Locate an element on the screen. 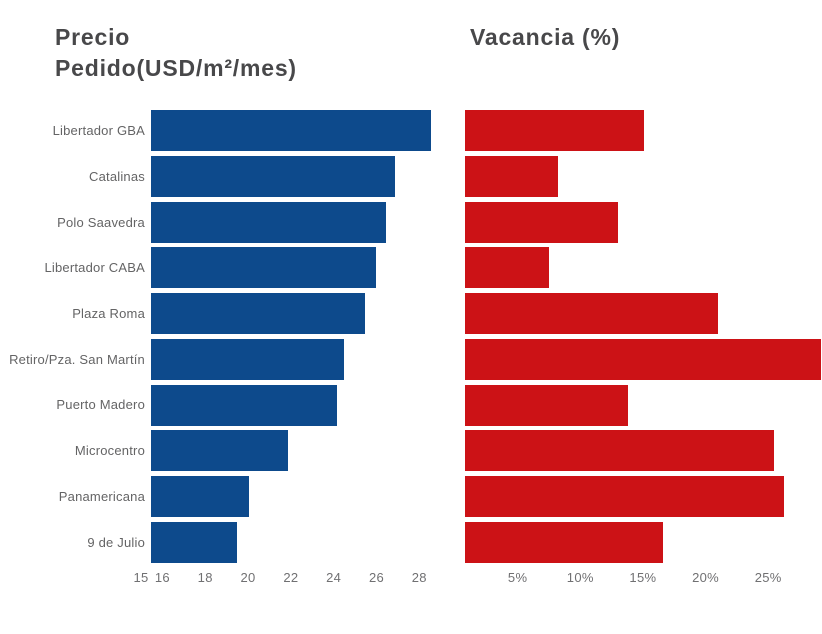  precio-axis-tick: 26 is located at coordinates (376, 577).